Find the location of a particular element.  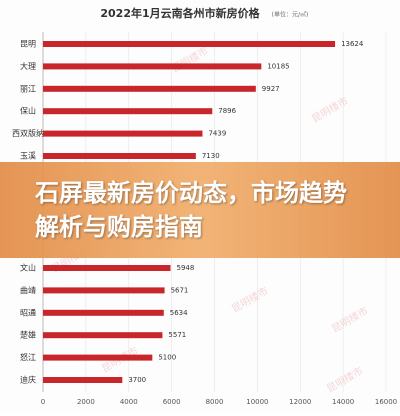

chart-subtitle: (单位：元/㎡) is located at coordinates (290, 15).